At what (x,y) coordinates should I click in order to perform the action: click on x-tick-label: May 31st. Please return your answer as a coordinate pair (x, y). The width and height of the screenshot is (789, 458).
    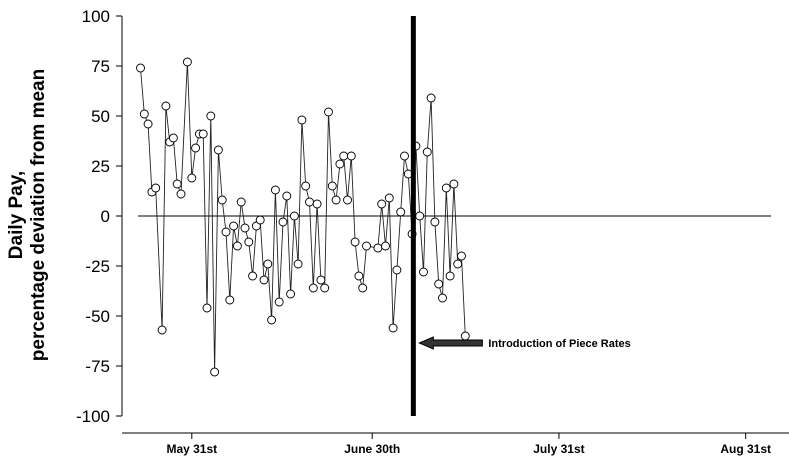
    Looking at the image, I should click on (191, 449).